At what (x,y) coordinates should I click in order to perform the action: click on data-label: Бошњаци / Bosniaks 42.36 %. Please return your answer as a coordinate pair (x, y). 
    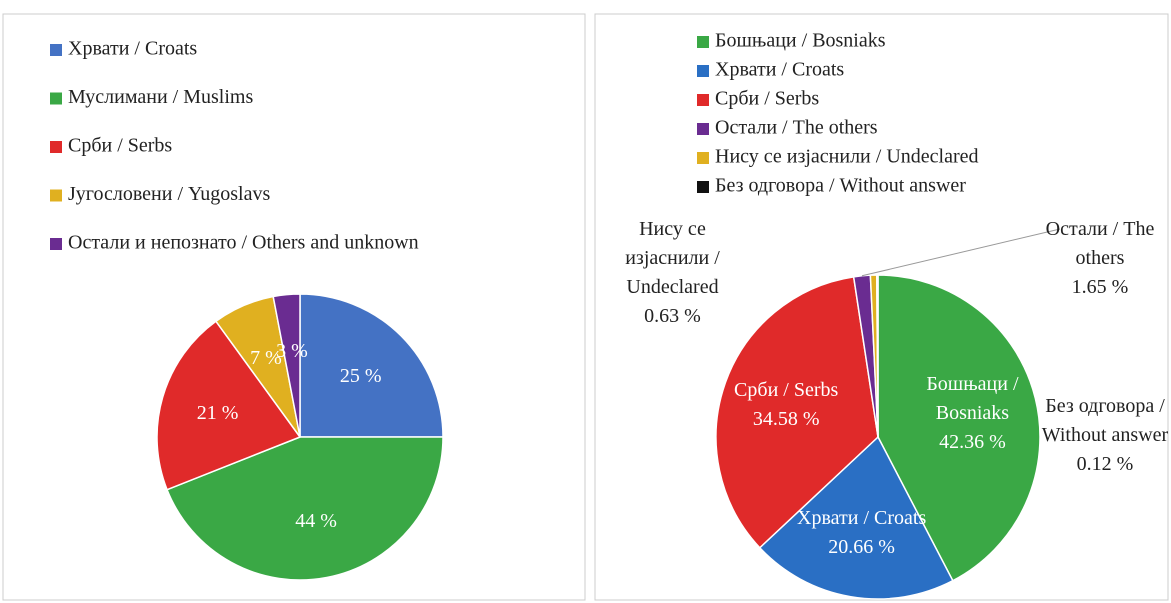
    Looking at the image, I should click on (972, 413).